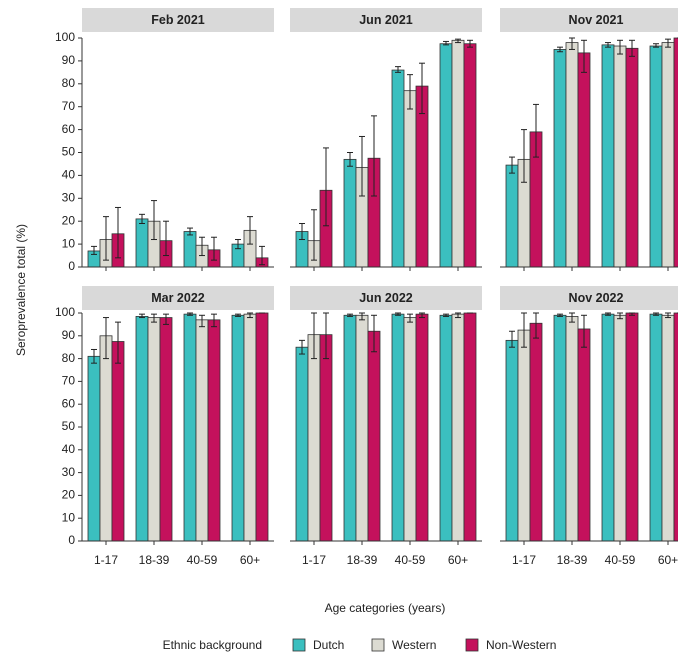  I want to click on facet-title: Nov 2021, so click(596, 20).